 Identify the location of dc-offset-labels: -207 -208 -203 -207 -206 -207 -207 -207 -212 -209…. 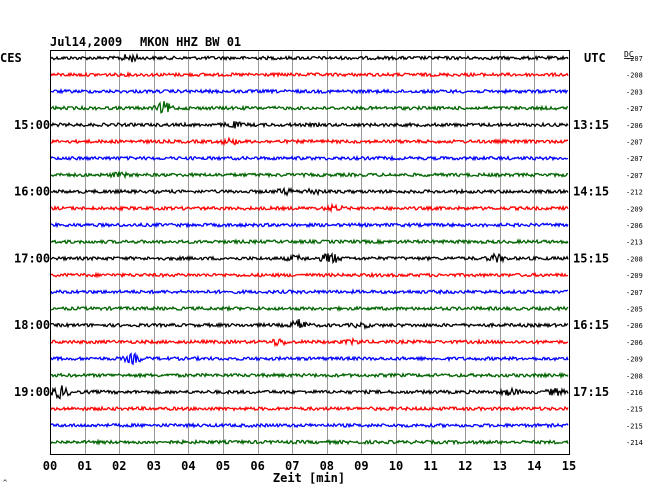
(634, 251).